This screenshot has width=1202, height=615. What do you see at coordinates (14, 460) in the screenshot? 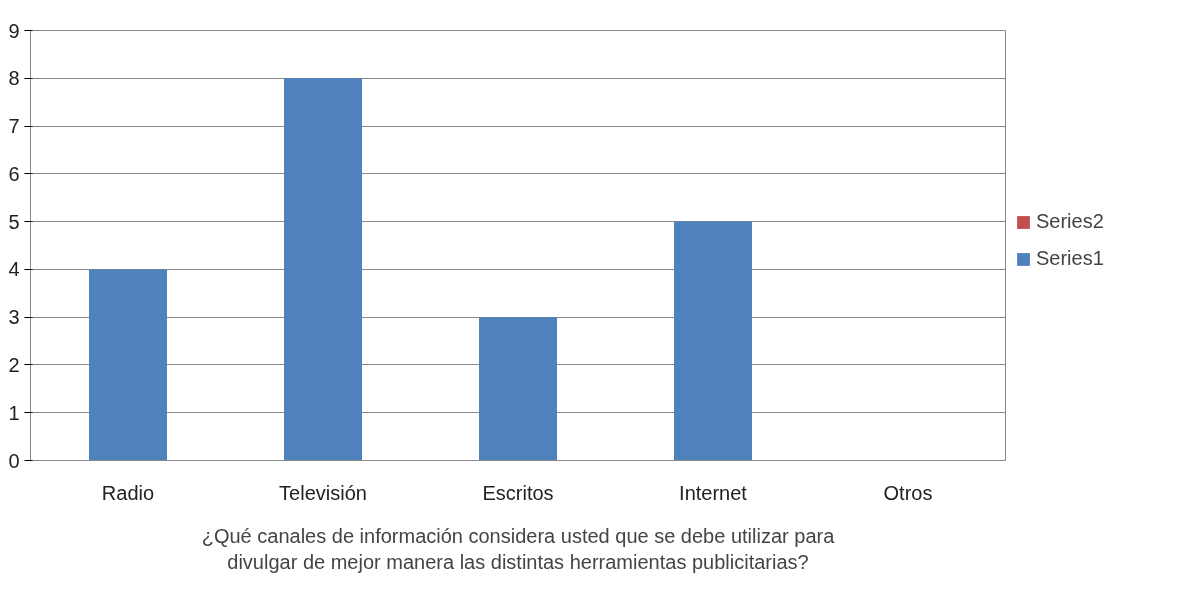
I see `y-tick-label: 0` at bounding box center [14, 460].